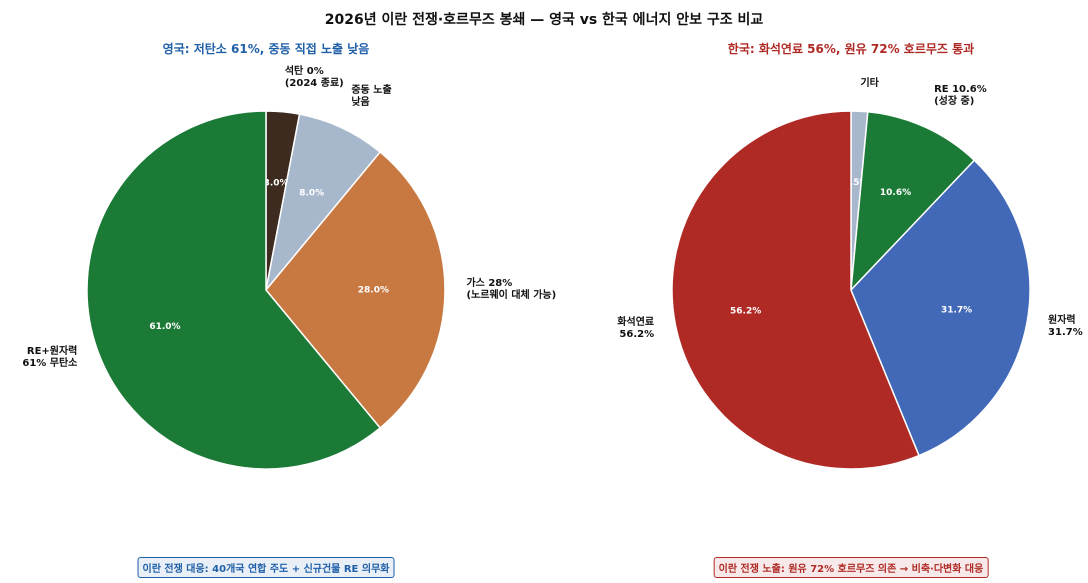 The width and height of the screenshot is (1088, 583). What do you see at coordinates (164, 327) in the screenshot?
I see `value-label: 61.0%` at bounding box center [164, 327].